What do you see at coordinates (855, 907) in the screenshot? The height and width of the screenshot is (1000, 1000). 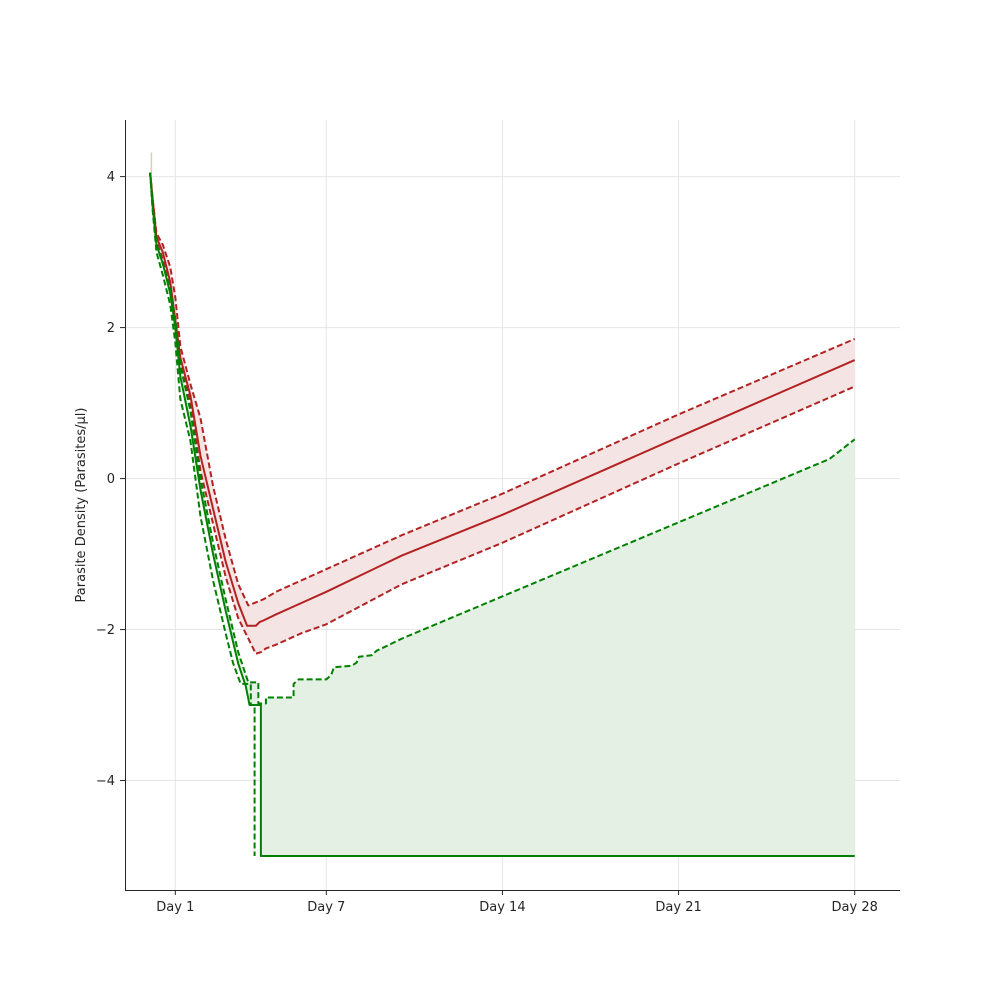 I see `x-tick-label: Day 28` at bounding box center [855, 907].